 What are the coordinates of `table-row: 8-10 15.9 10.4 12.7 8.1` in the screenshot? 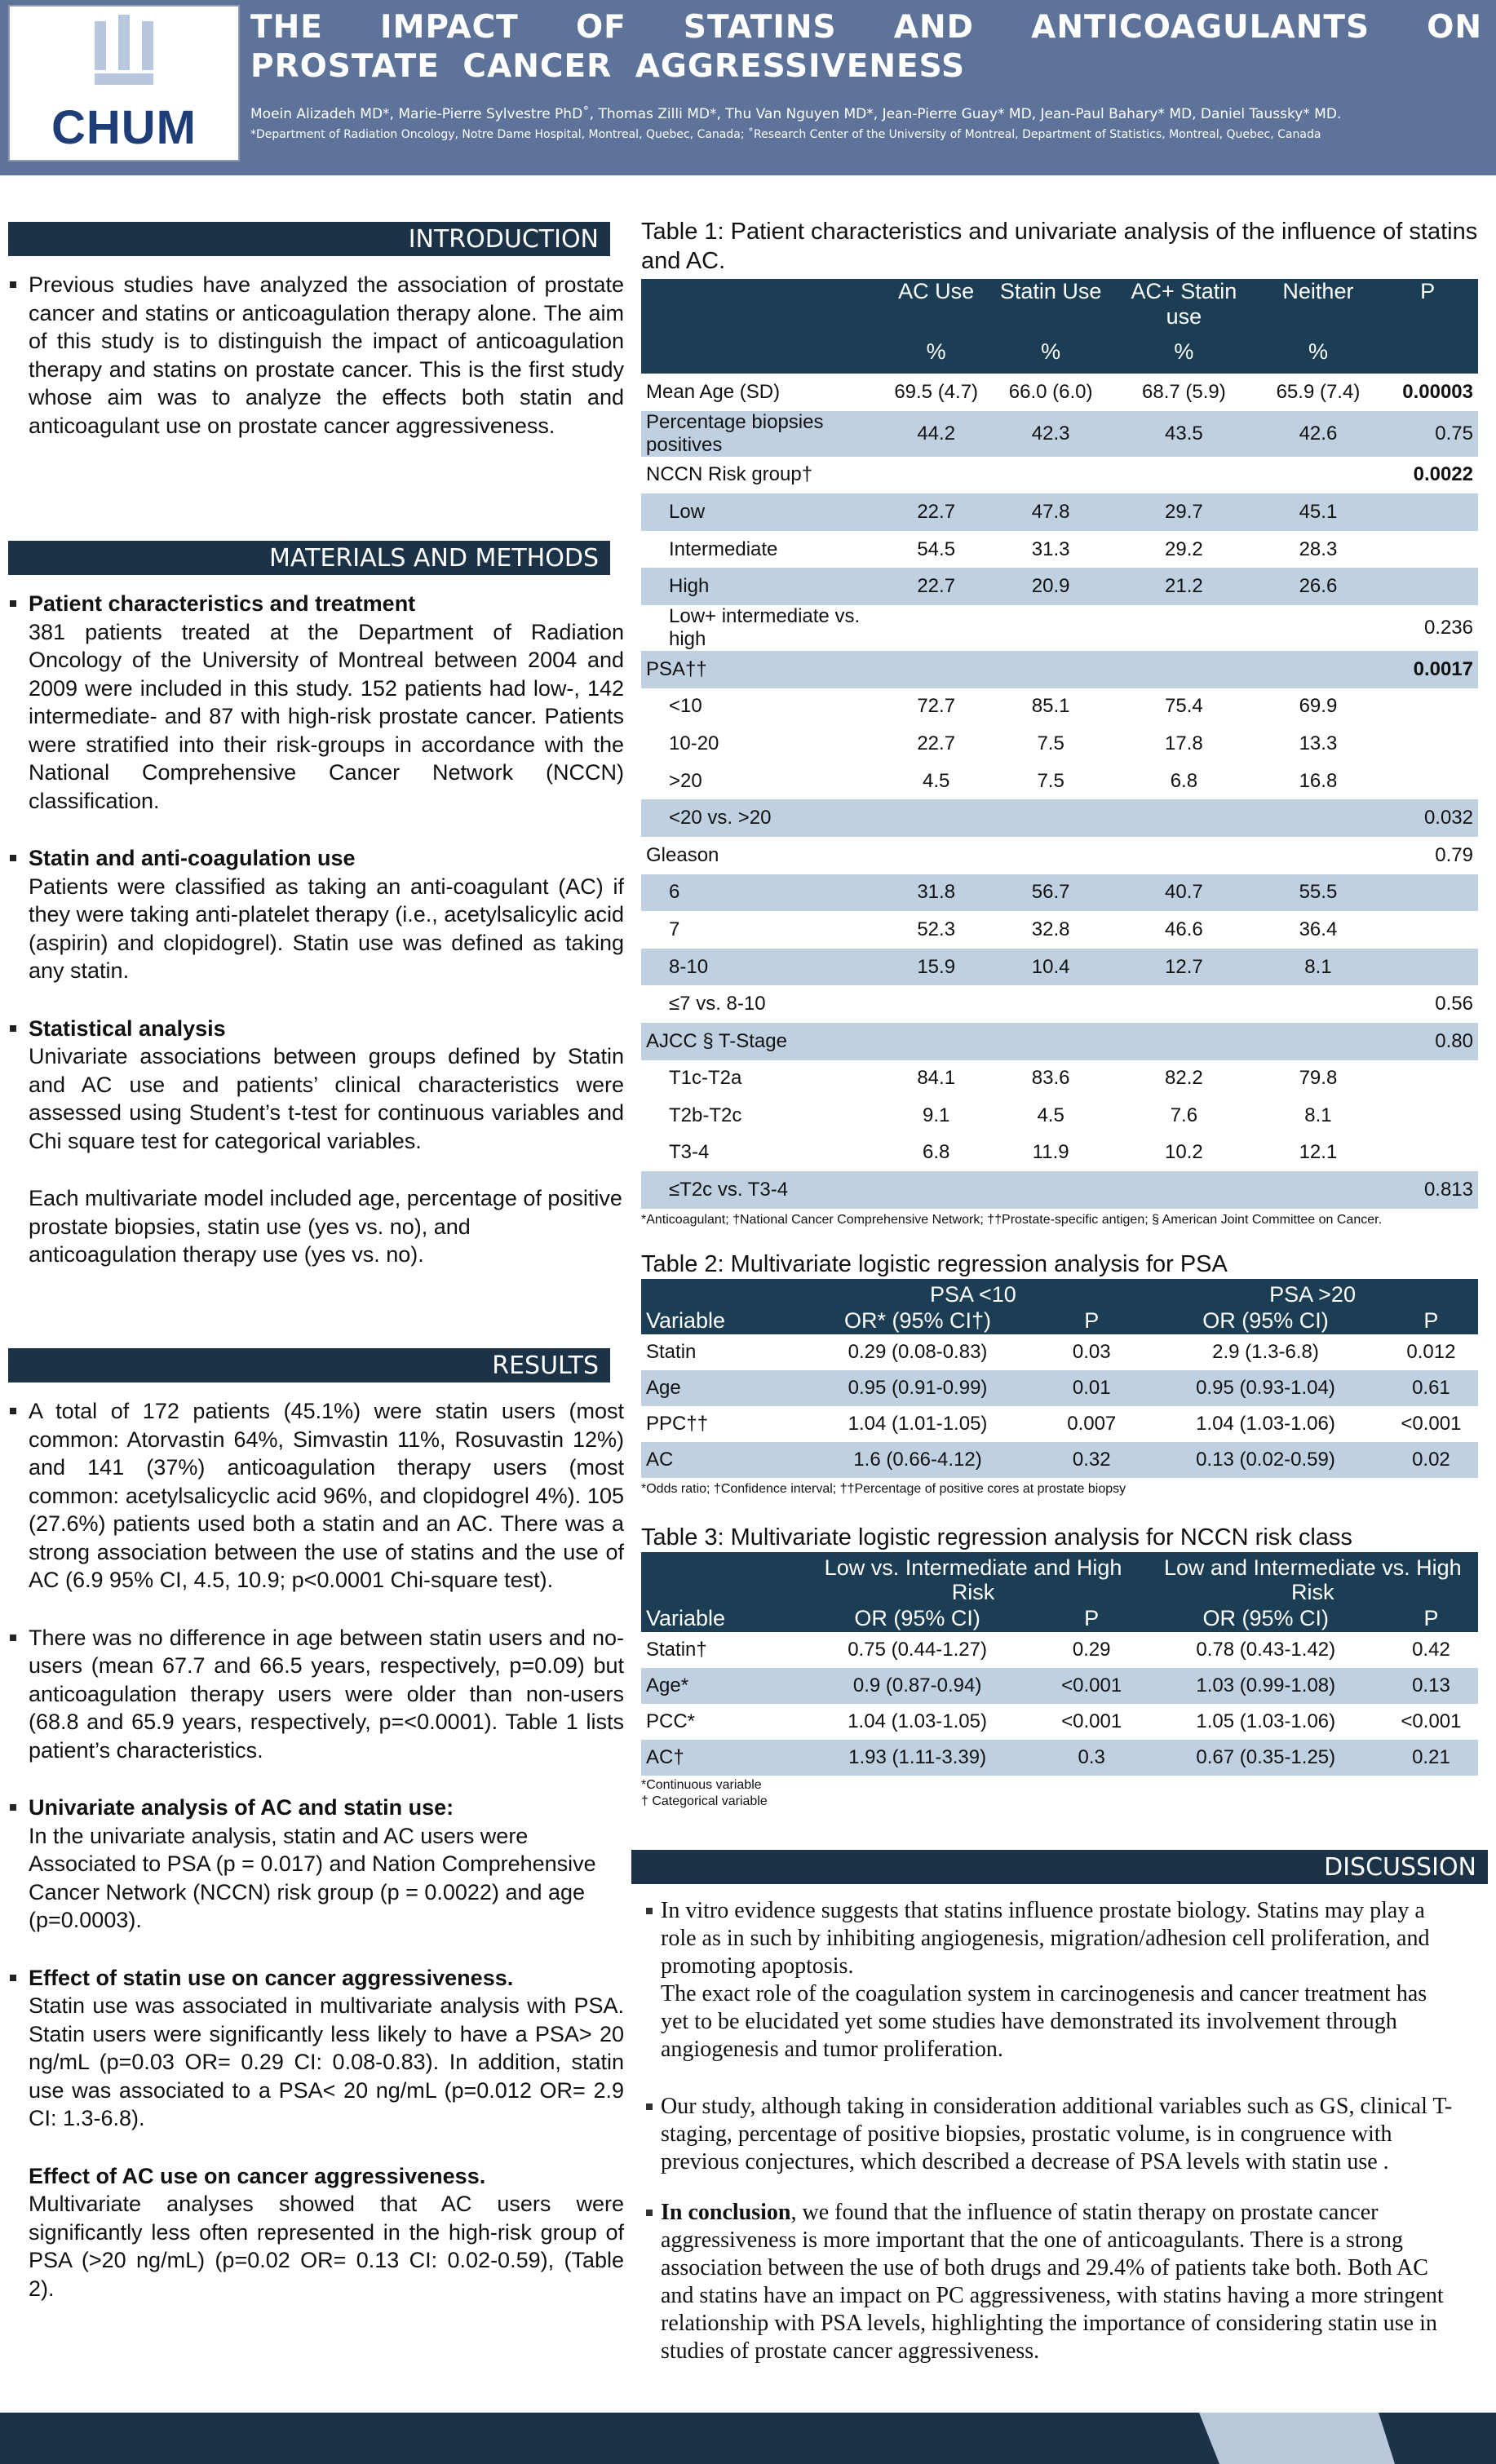 It's located at (1059, 967).